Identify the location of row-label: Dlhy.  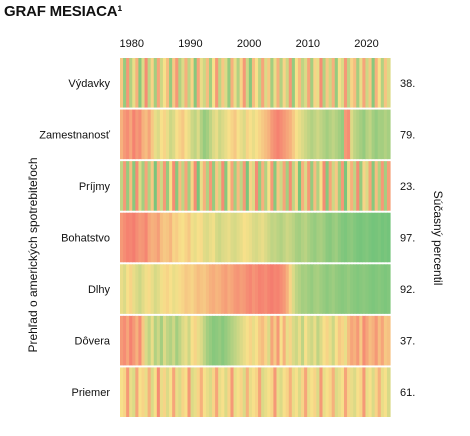
(99, 290).